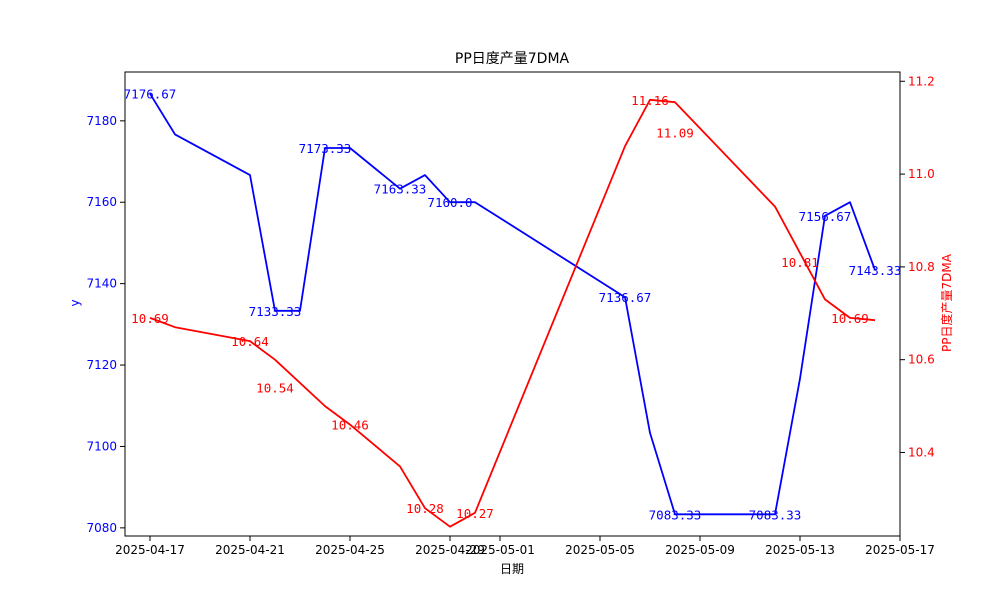  What do you see at coordinates (921, 81) in the screenshot?
I see `y-right-tick-label: 11.2` at bounding box center [921, 81].